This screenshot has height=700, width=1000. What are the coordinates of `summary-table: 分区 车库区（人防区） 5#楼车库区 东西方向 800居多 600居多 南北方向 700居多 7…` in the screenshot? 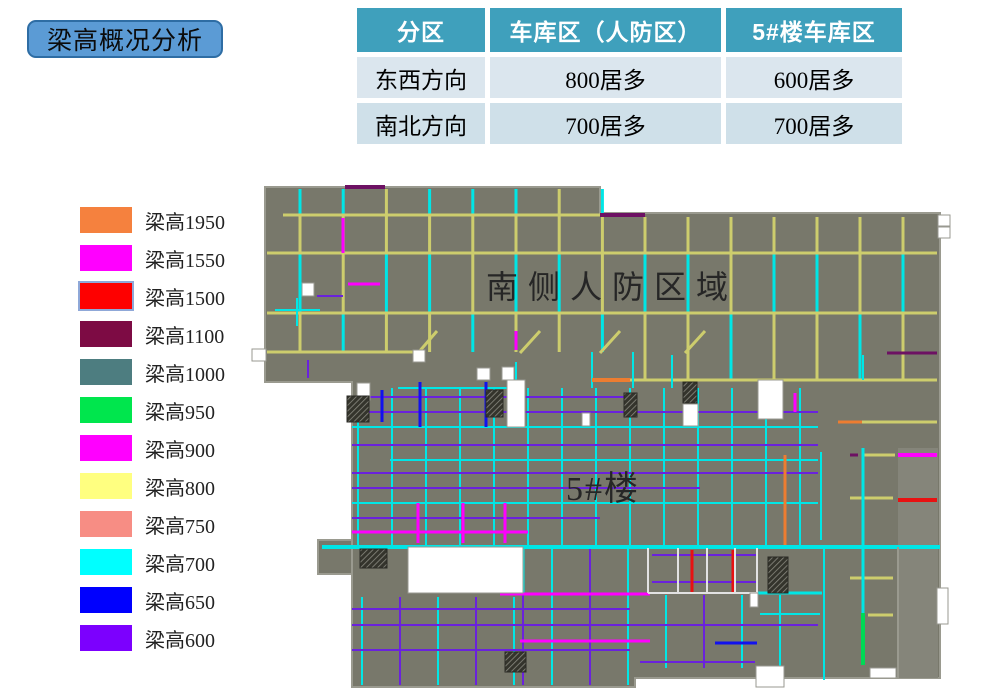 It's located at (629, 76).